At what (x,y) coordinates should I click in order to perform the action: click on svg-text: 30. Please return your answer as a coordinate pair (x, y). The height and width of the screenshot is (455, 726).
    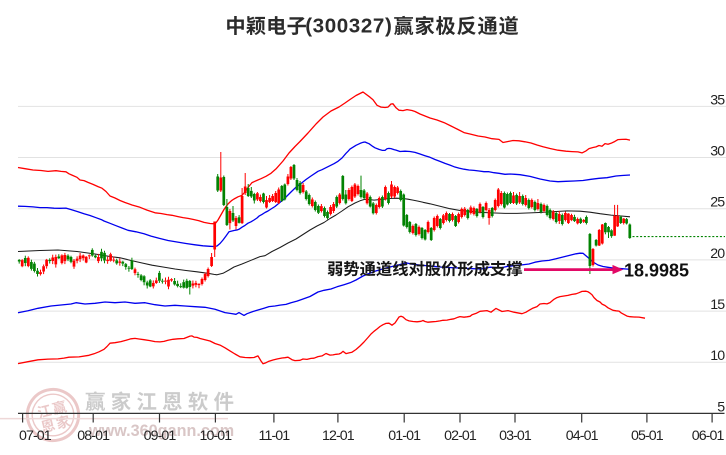
    Looking at the image, I should click on (717, 151).